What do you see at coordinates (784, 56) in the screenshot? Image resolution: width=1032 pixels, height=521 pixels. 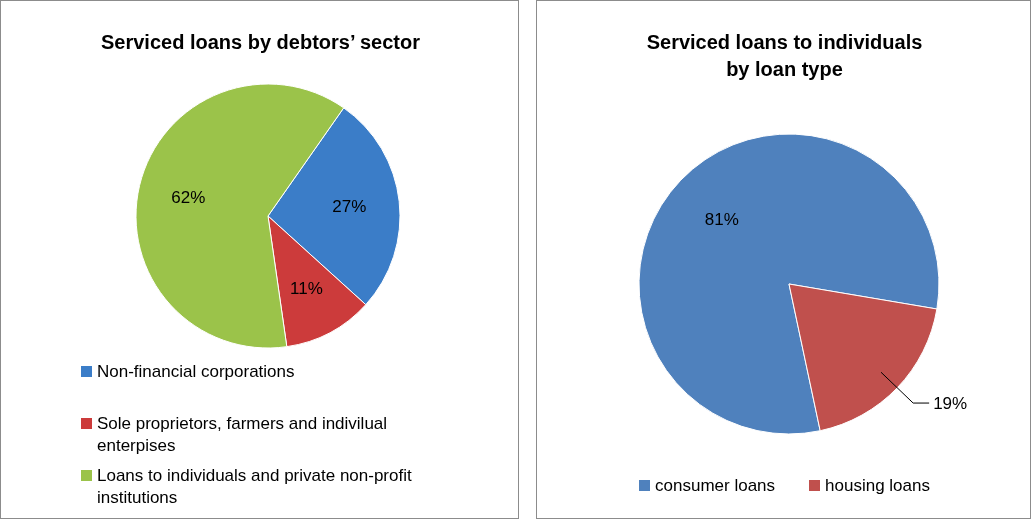 I see `chart-title: Serviced loans to individuals by loan type` at bounding box center [784, 56].